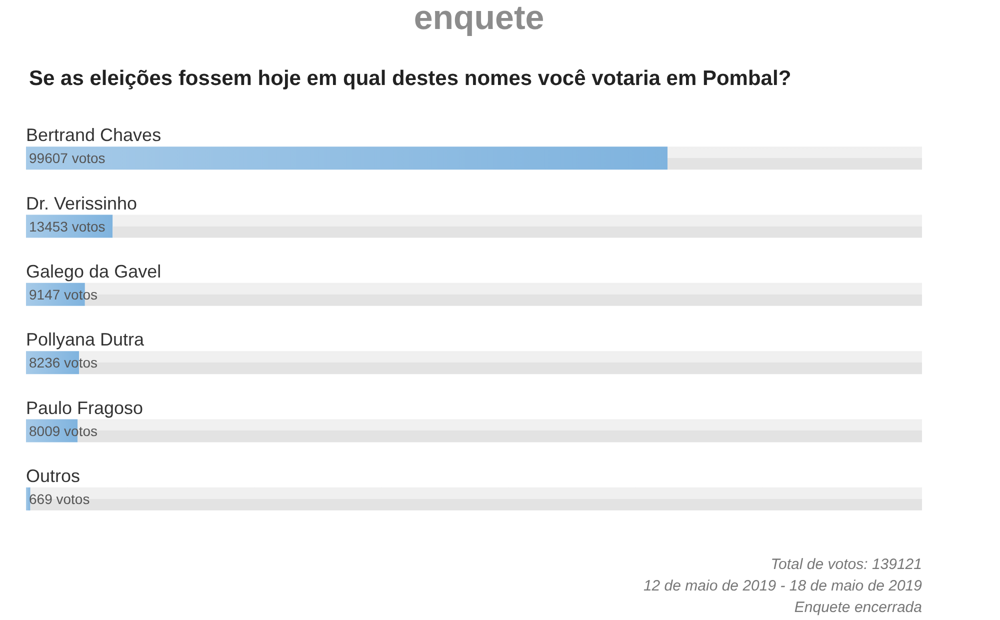 Image resolution: width=1000 pixels, height=620 pixels. I want to click on text: Enquete encerrada, so click(858, 607).